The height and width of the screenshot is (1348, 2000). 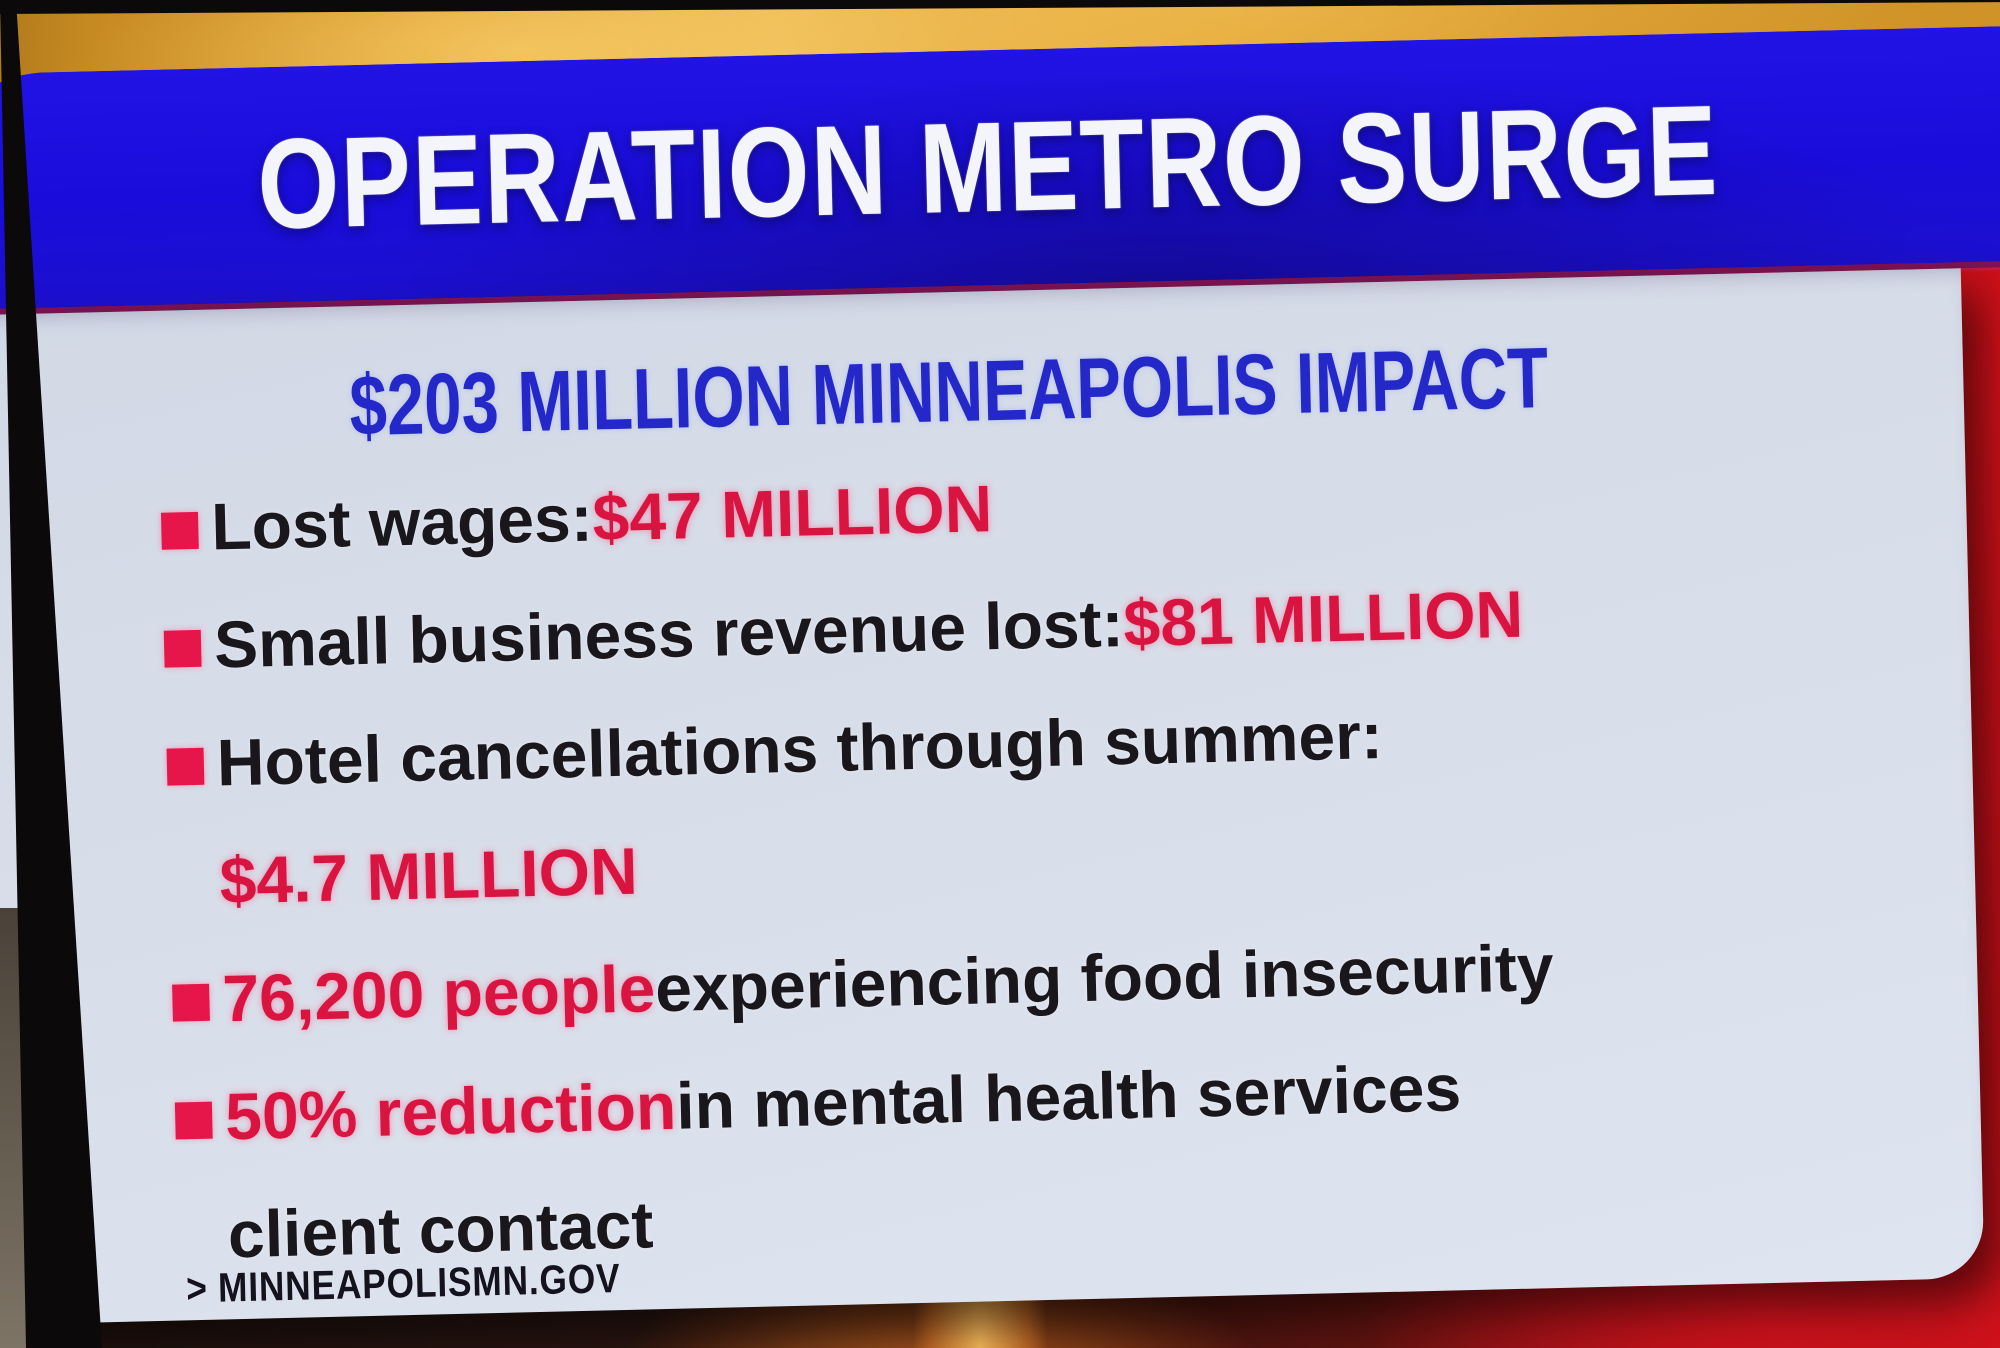 I want to click on source-line: > MINNEAPOLISMN.GOV, so click(x=403, y=1283).